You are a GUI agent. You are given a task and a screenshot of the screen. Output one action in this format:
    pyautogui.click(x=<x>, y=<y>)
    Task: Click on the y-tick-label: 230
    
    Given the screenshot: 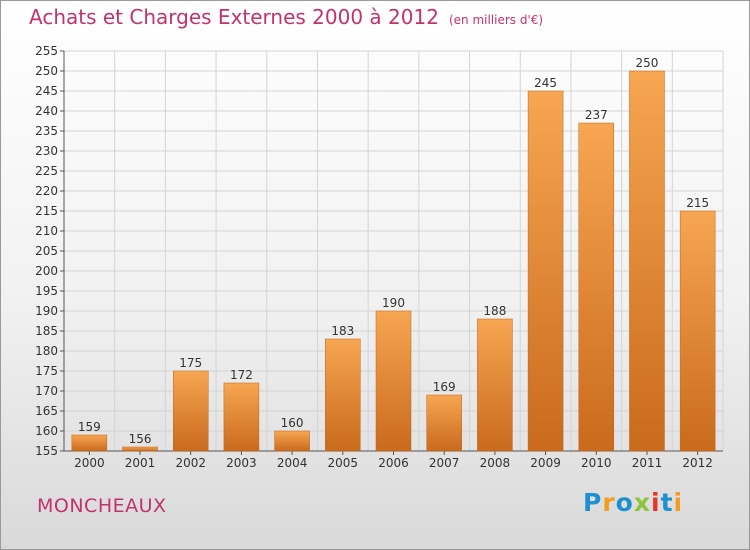 What is the action you would take?
    pyautogui.click(x=46, y=151)
    